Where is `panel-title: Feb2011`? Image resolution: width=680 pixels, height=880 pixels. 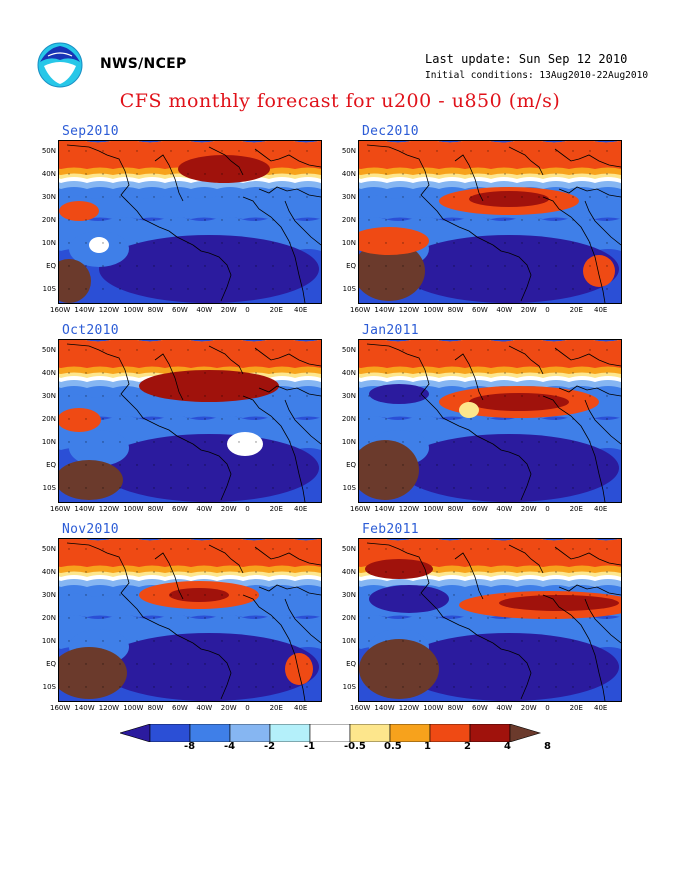 panel-title: Feb2011 is located at coordinates (390, 529).